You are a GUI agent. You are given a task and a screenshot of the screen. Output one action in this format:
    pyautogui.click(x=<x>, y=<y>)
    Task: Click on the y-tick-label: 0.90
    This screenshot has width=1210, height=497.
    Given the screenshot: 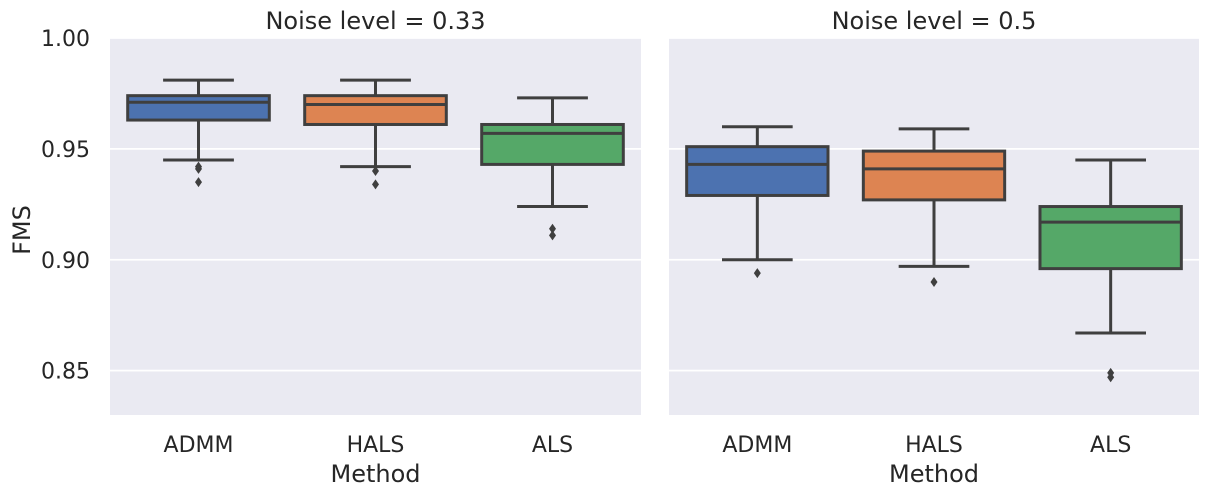 What is the action you would take?
    pyautogui.click(x=65, y=261)
    